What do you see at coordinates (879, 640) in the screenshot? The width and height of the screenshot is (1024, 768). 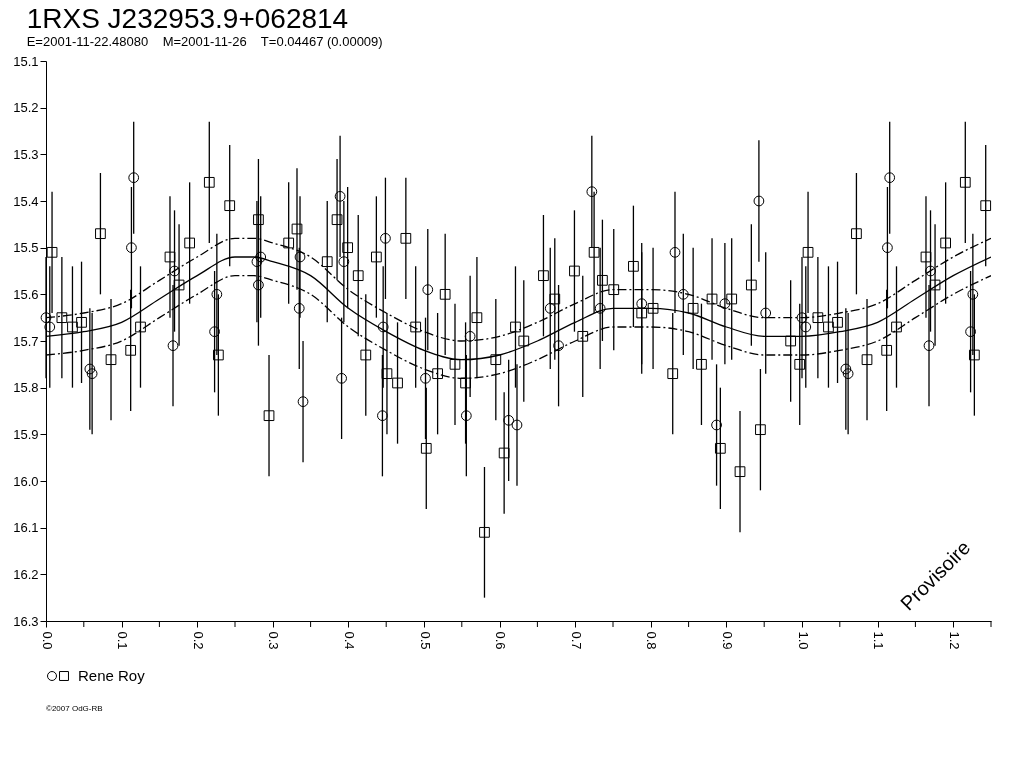 I see `x-tick-label: 1.1` at bounding box center [879, 640].